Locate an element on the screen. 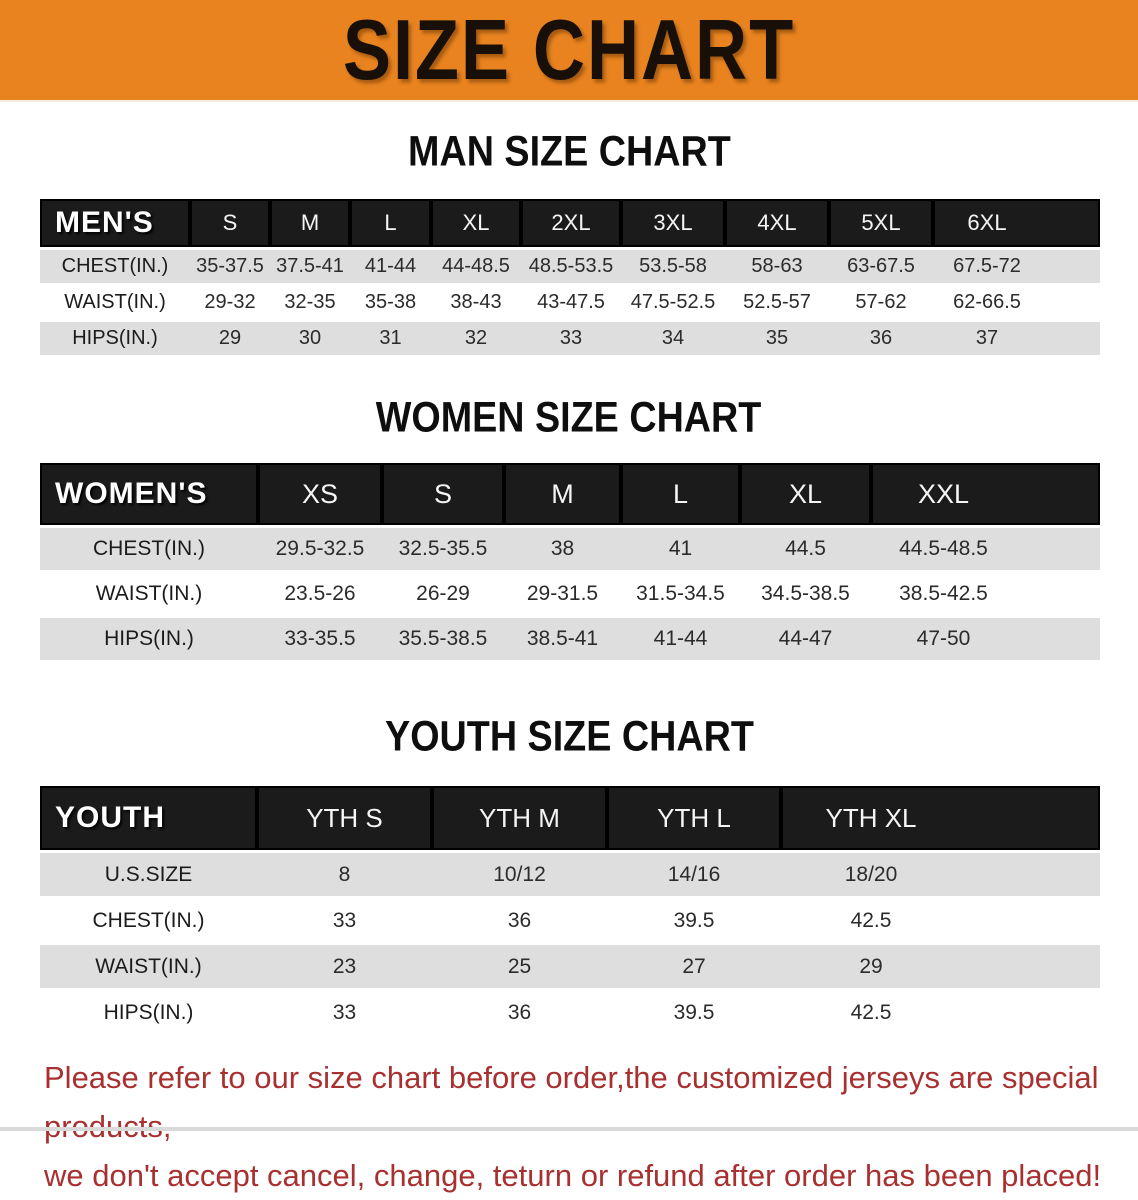 Image resolution: width=1138 pixels, height=1200 pixels. size-value-cell: 32-35 is located at coordinates (310, 303).